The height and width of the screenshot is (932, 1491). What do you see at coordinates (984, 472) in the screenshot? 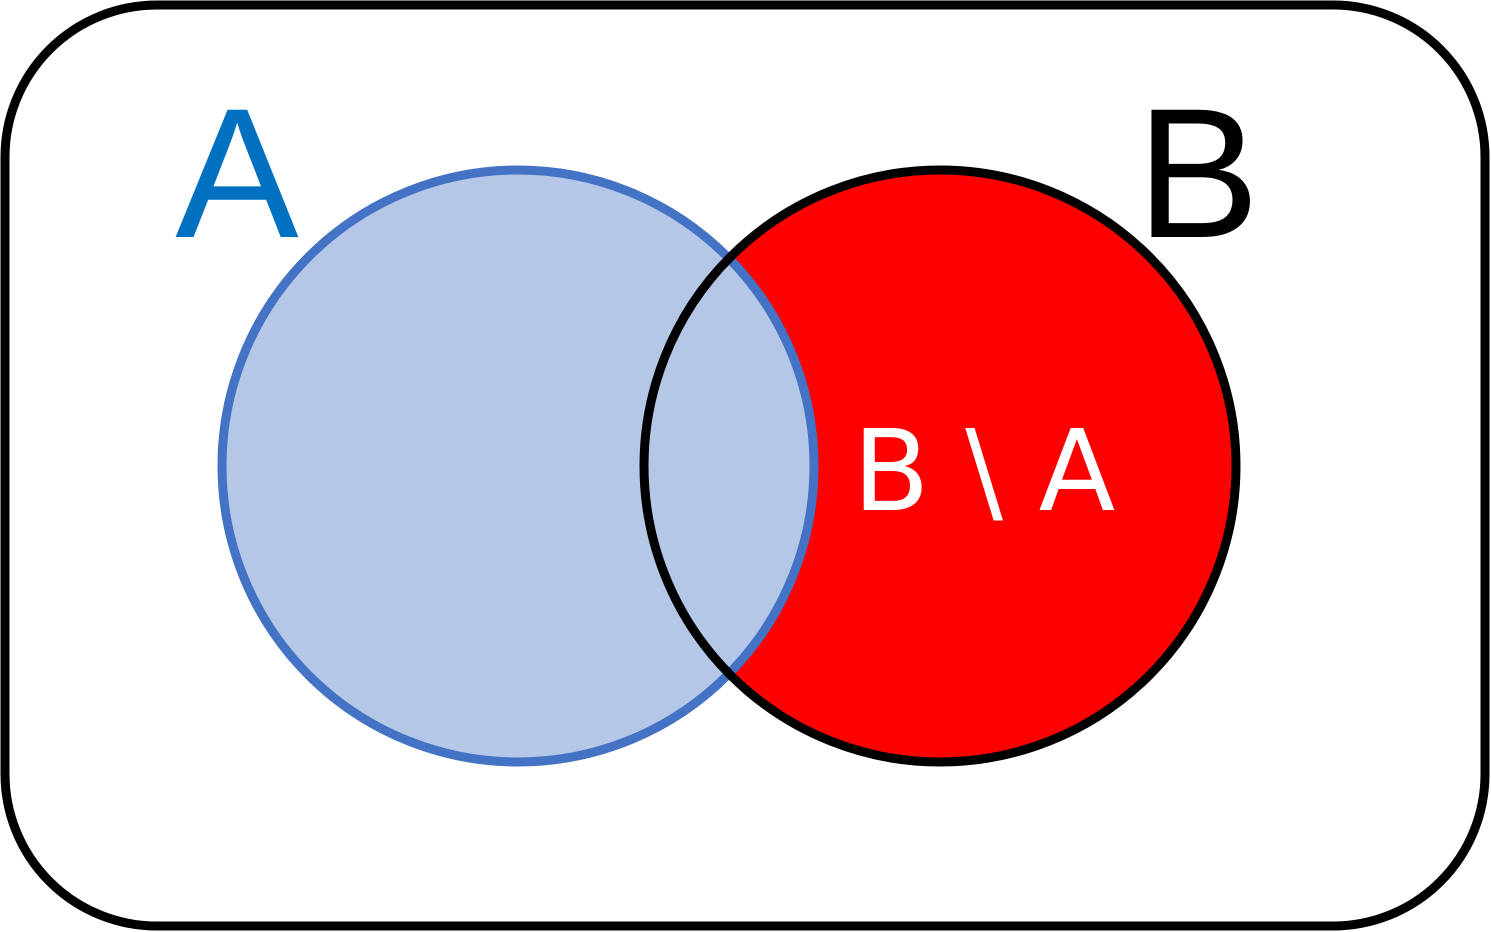
I see `difference-region-label: B \ A` at bounding box center [984, 472].